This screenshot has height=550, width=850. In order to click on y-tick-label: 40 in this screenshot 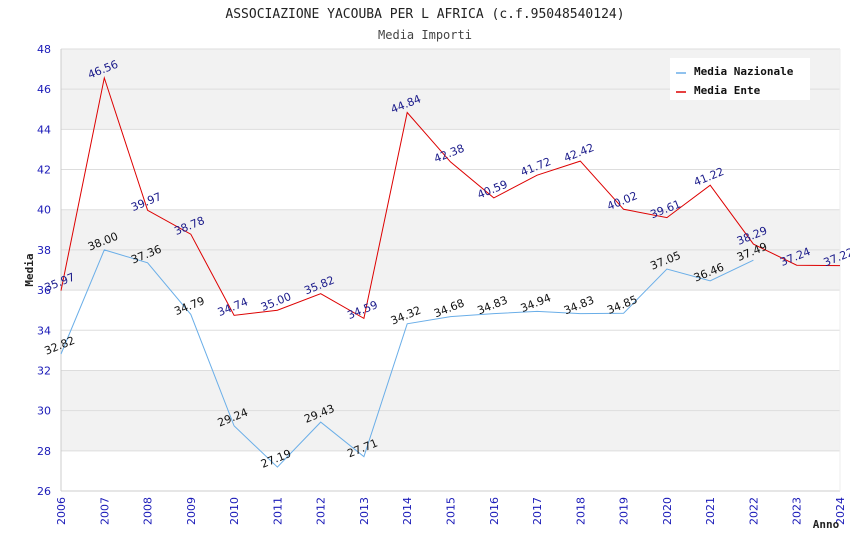, I will do `click(44, 210)`.